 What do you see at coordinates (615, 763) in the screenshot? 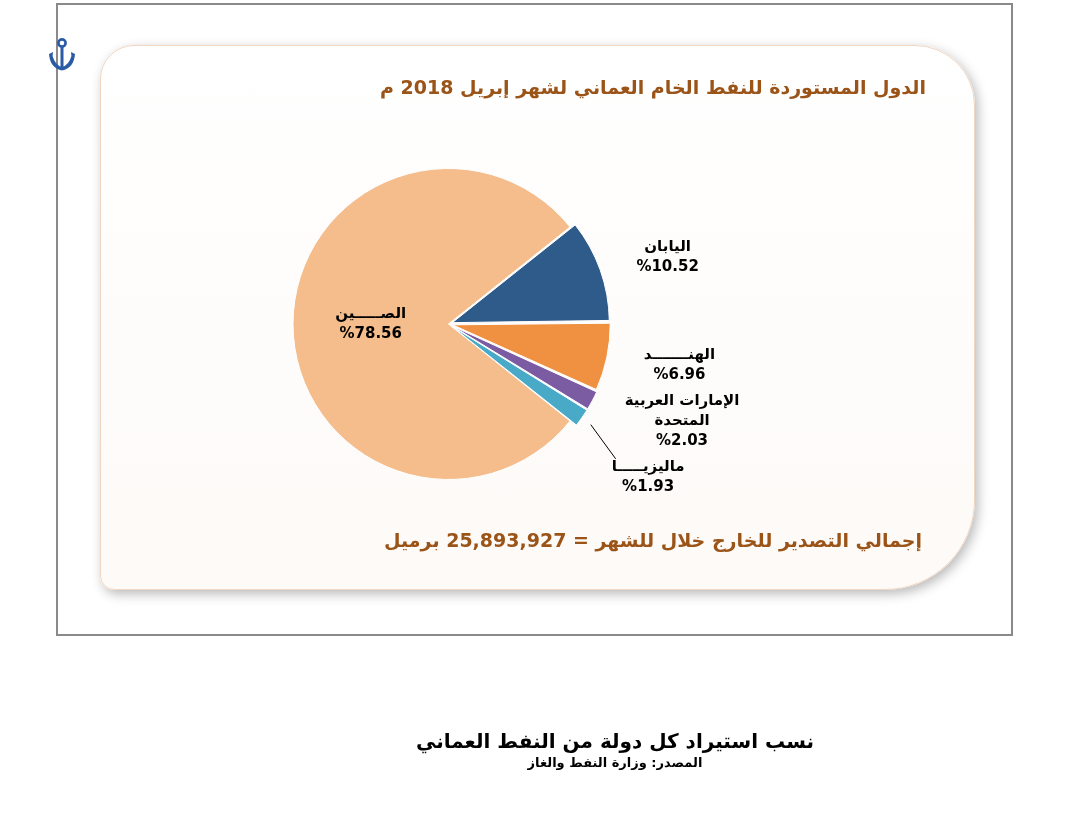
I see `text: المصدر: وزارة النفط والغاز` at bounding box center [615, 763].